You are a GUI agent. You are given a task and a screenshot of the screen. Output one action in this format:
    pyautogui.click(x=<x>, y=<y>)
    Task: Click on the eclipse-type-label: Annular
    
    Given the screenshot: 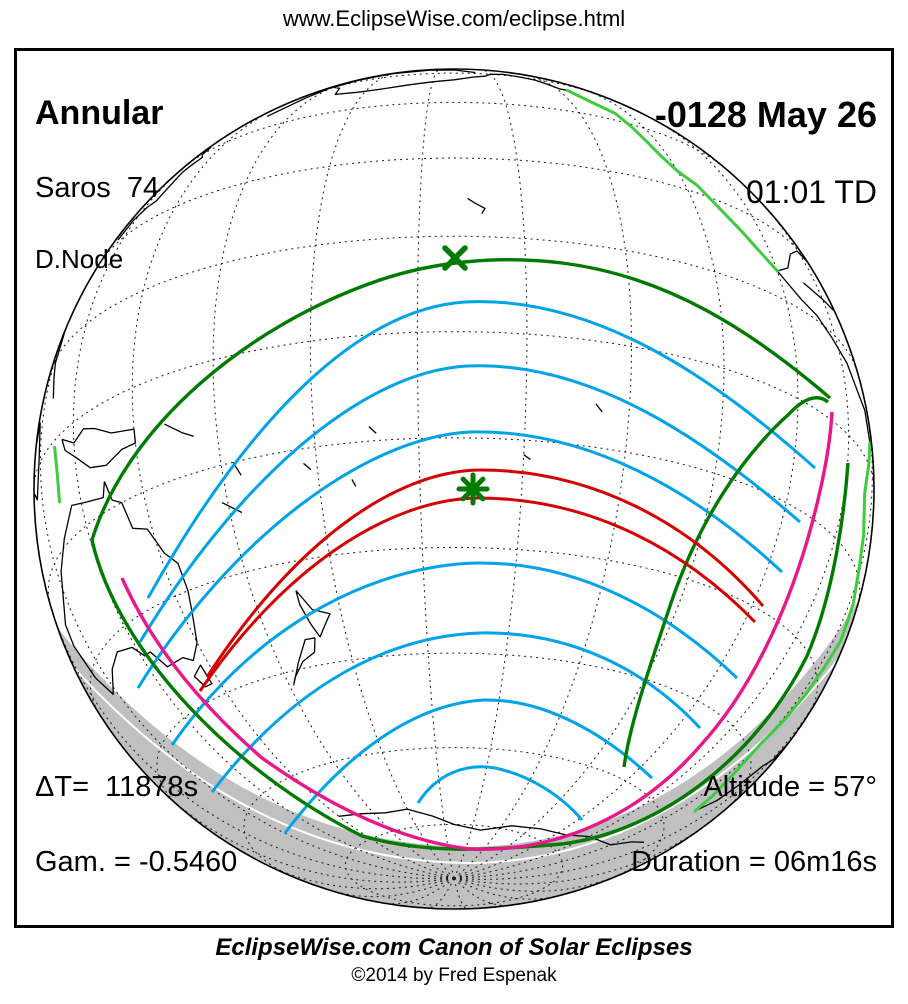 What is the action you would take?
    pyautogui.click(x=99, y=113)
    